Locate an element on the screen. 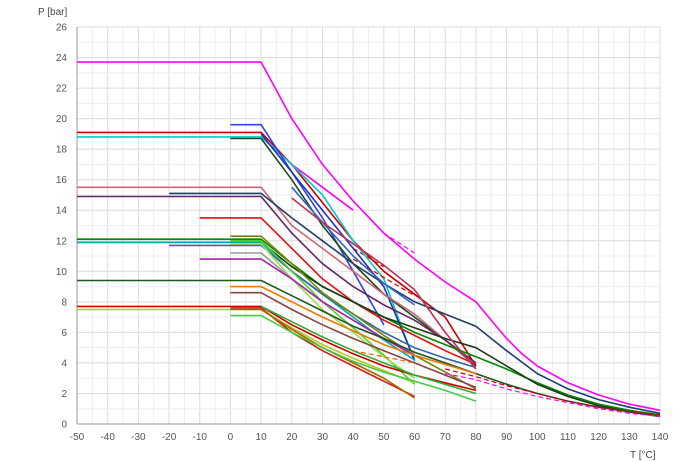 This screenshot has height=462, width=692. y-tick-label: 16 is located at coordinates (62, 180).